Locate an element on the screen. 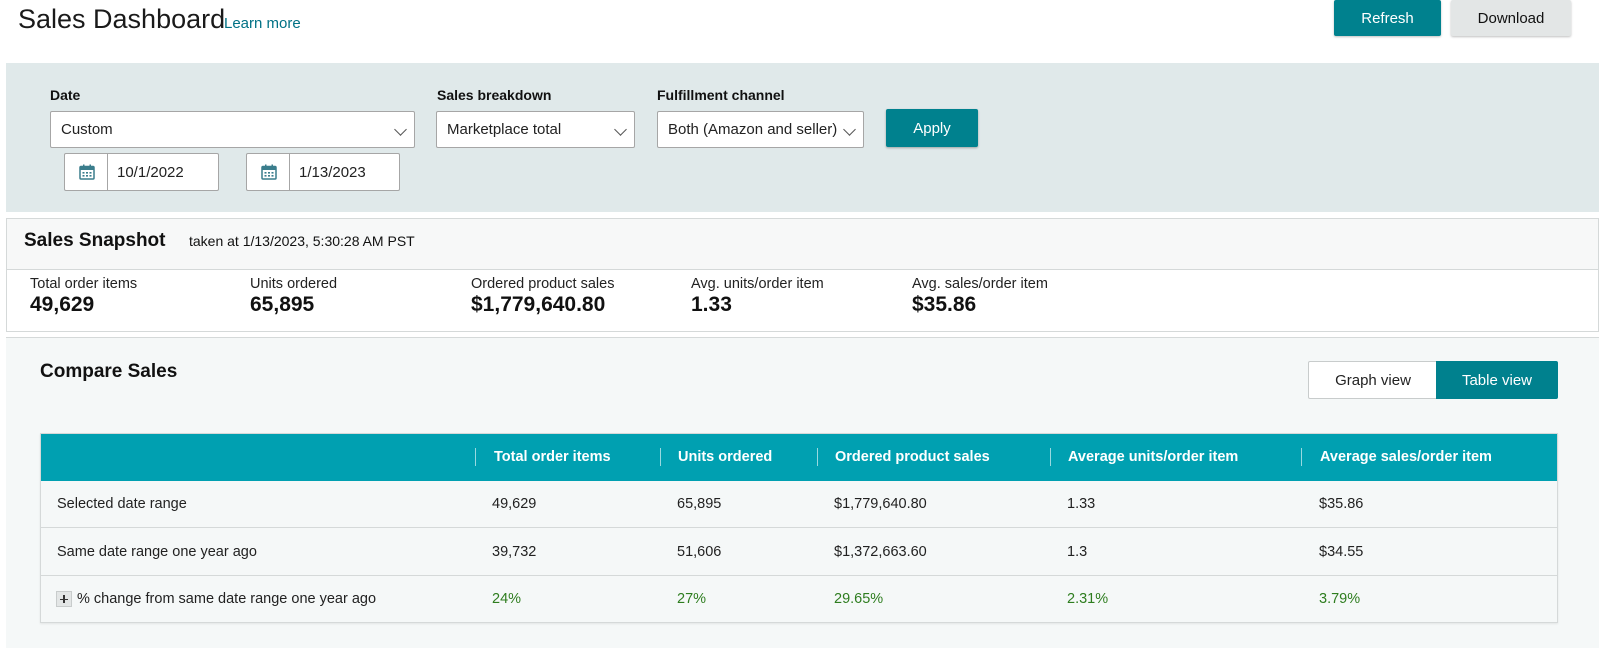 The width and height of the screenshot is (1599, 648). column-header: Ordered product sales is located at coordinates (912, 457).